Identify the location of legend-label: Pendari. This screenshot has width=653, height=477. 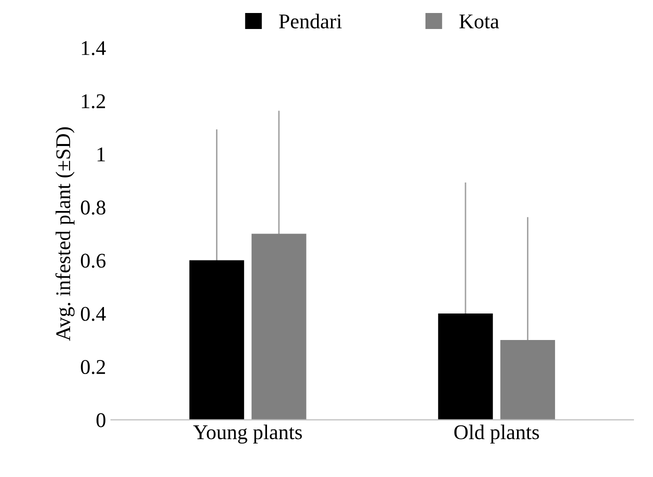
(310, 21).